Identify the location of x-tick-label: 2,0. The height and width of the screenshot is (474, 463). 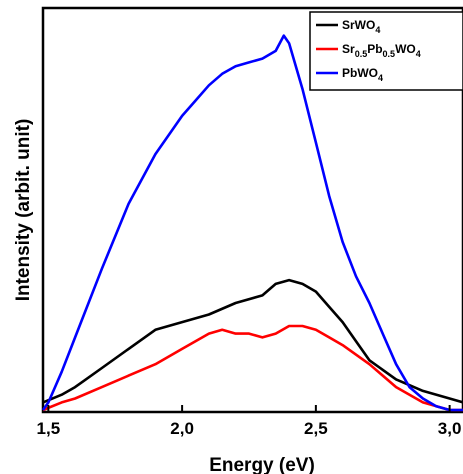
(182, 428).